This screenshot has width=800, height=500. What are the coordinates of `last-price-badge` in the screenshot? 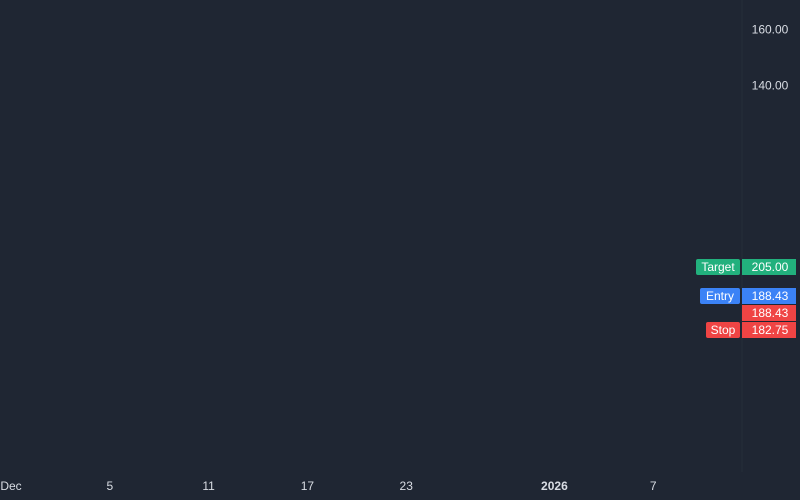 It's located at (769, 313).